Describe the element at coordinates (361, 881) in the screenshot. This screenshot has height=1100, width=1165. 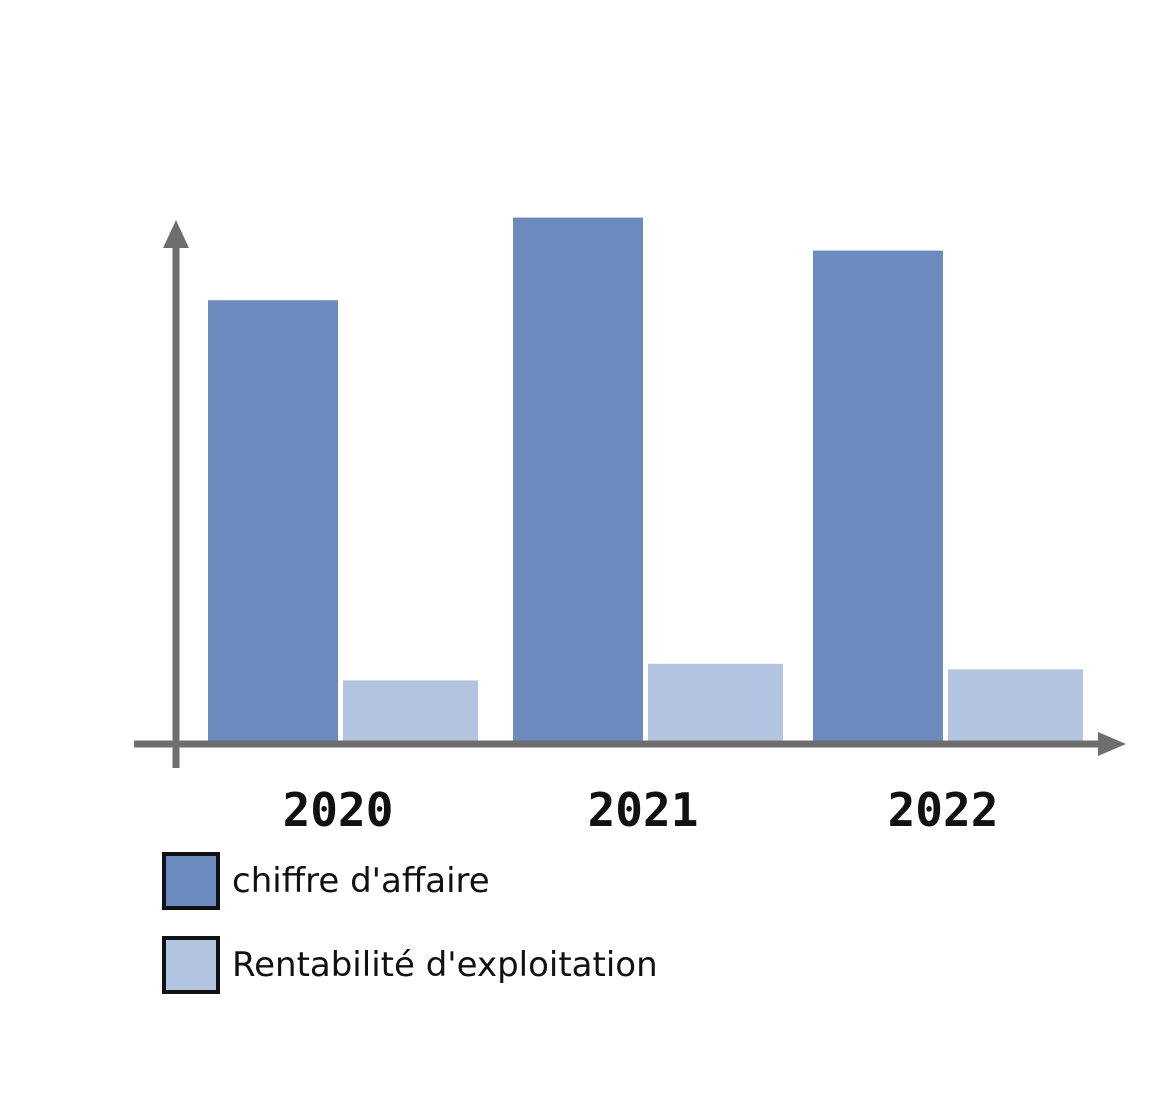
I see `legend-label-revenue: chiffre d'affaire` at that location.